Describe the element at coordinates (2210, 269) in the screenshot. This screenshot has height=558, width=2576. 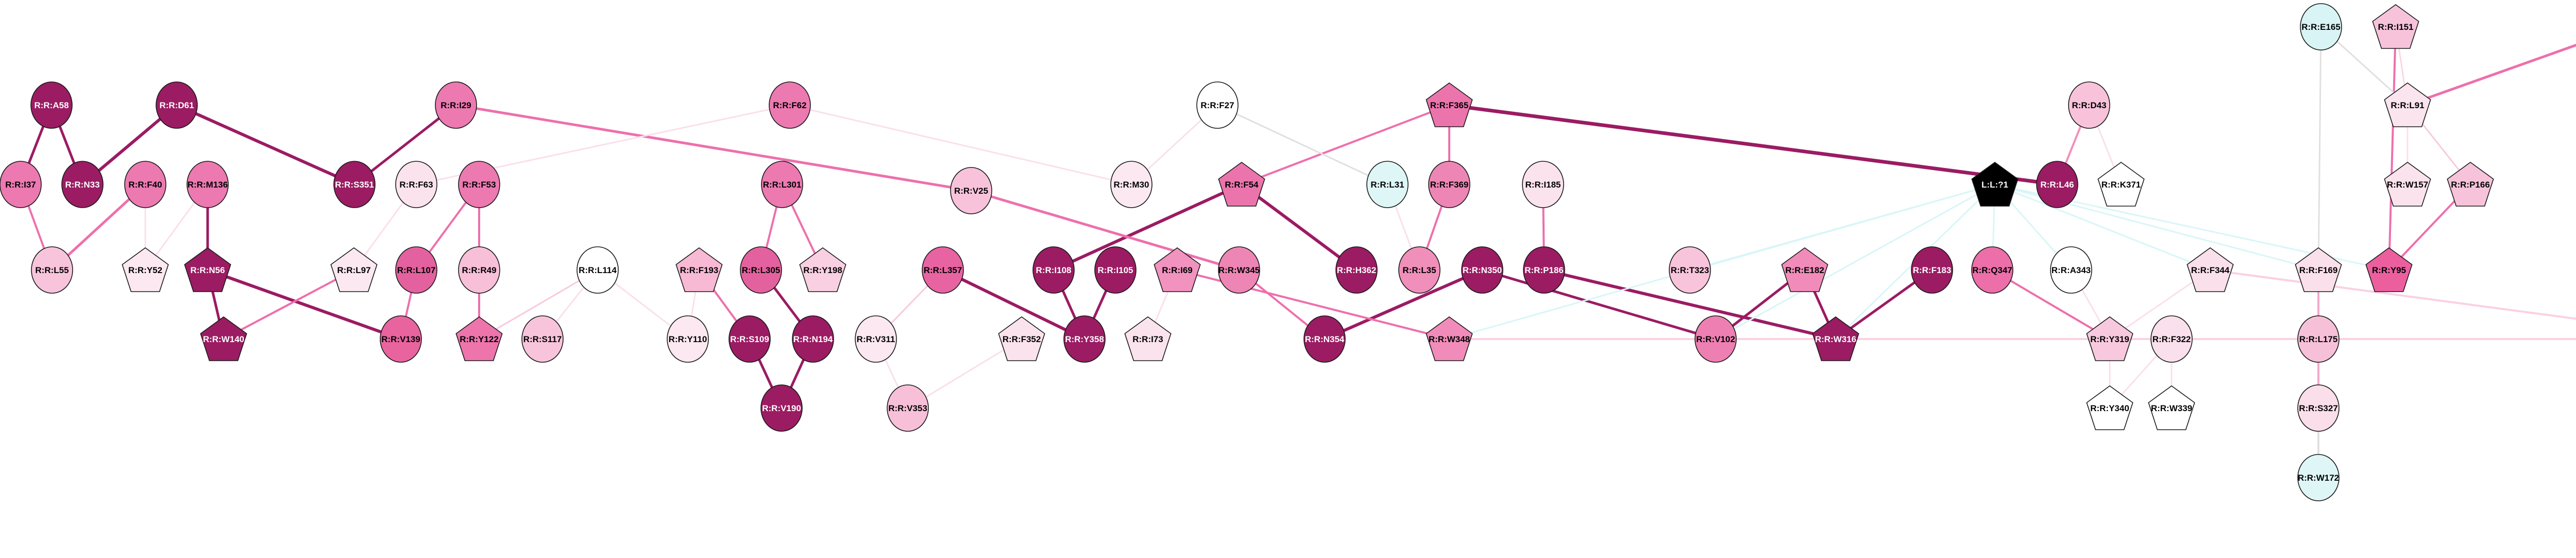
I see `graph-node-R:R:F344: R:R:F344` at that location.